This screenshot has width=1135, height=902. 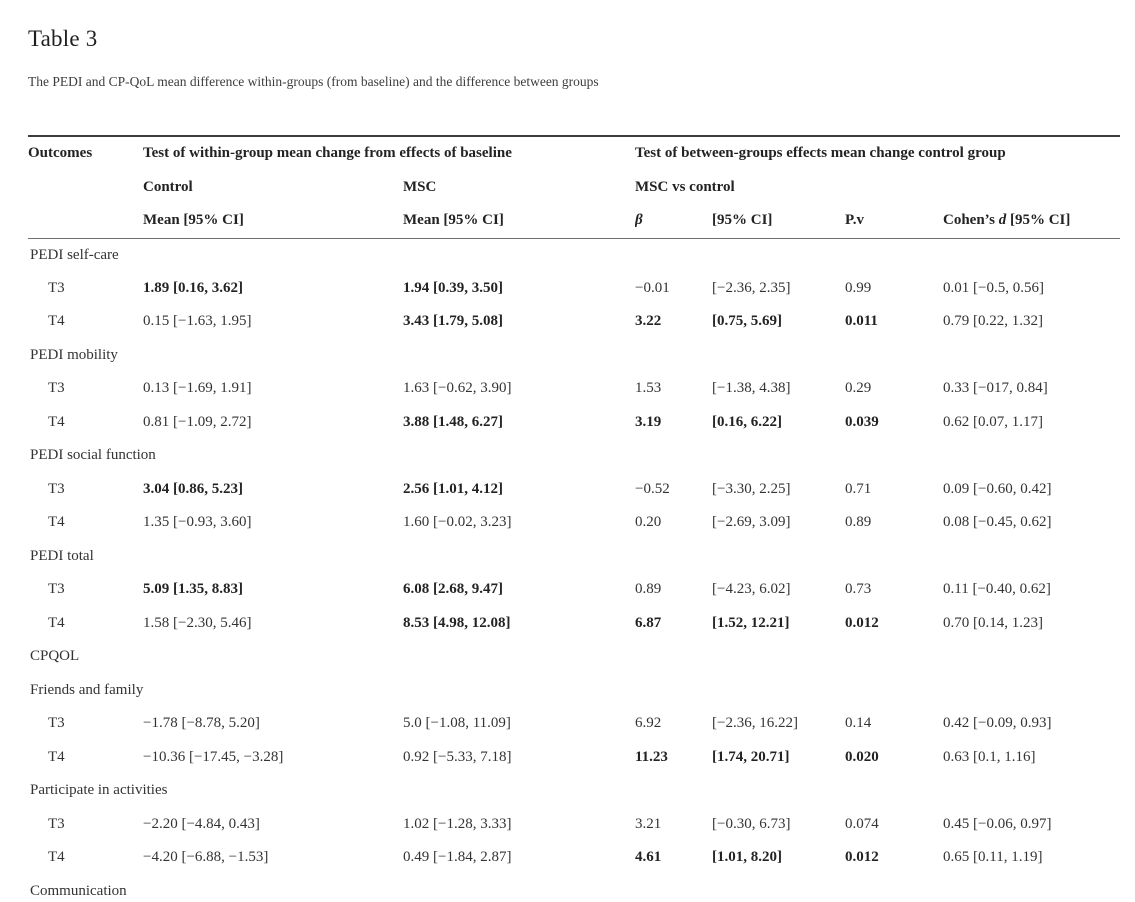 What do you see at coordinates (742, 220) in the screenshot?
I see `col-header-ci: [95% CI]` at bounding box center [742, 220].